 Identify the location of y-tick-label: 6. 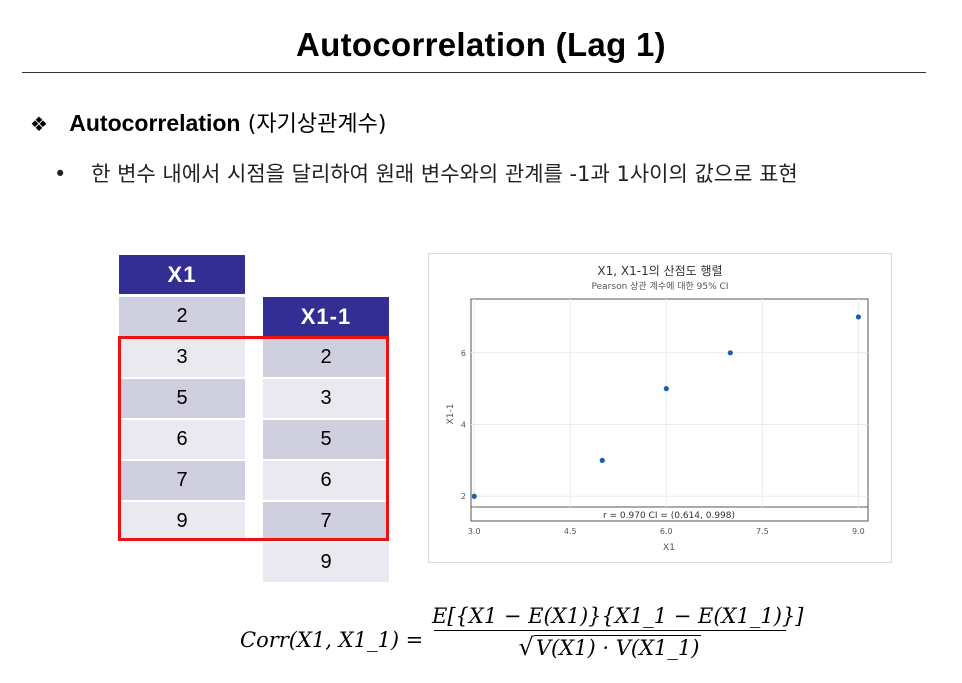
(463, 353).